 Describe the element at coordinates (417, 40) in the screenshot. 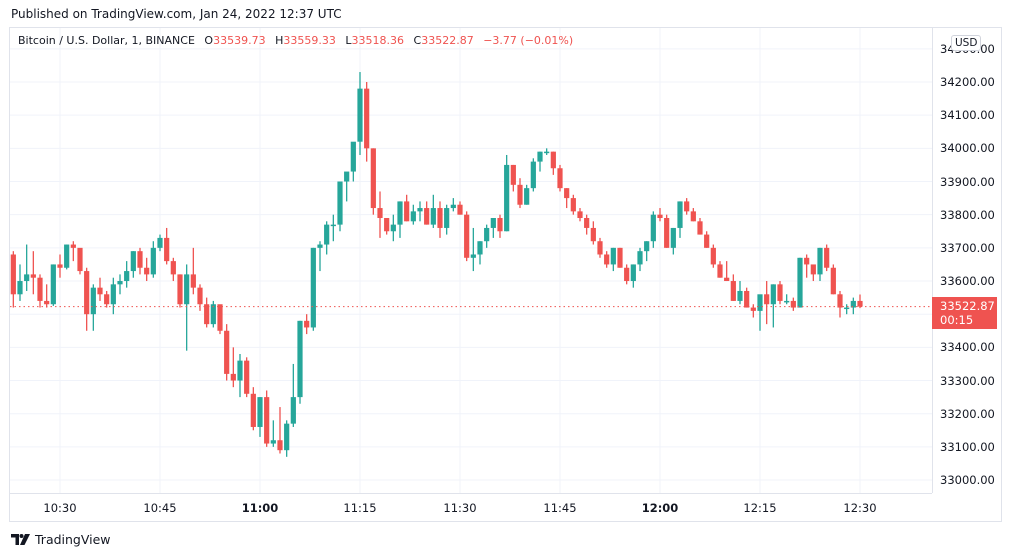

I see `close-key: C` at that location.